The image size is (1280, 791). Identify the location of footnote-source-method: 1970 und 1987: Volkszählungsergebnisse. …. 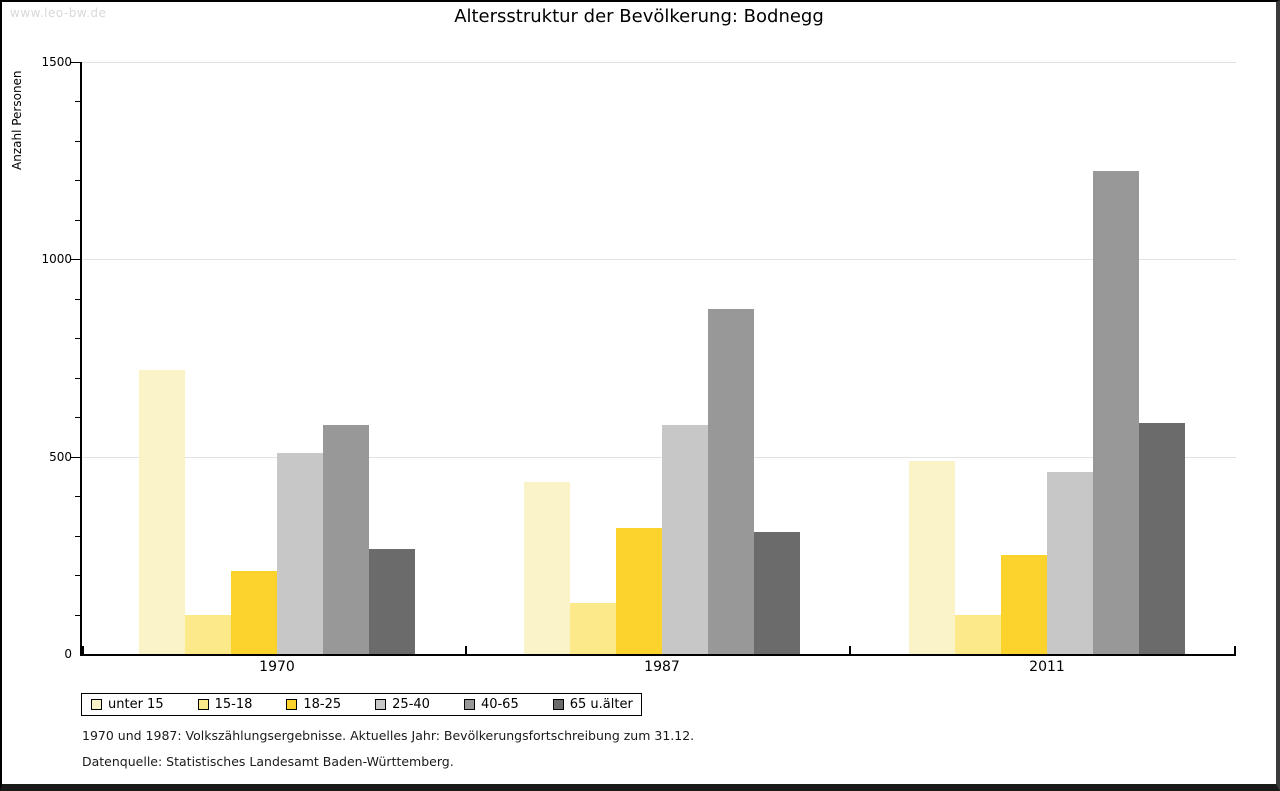
(388, 735).